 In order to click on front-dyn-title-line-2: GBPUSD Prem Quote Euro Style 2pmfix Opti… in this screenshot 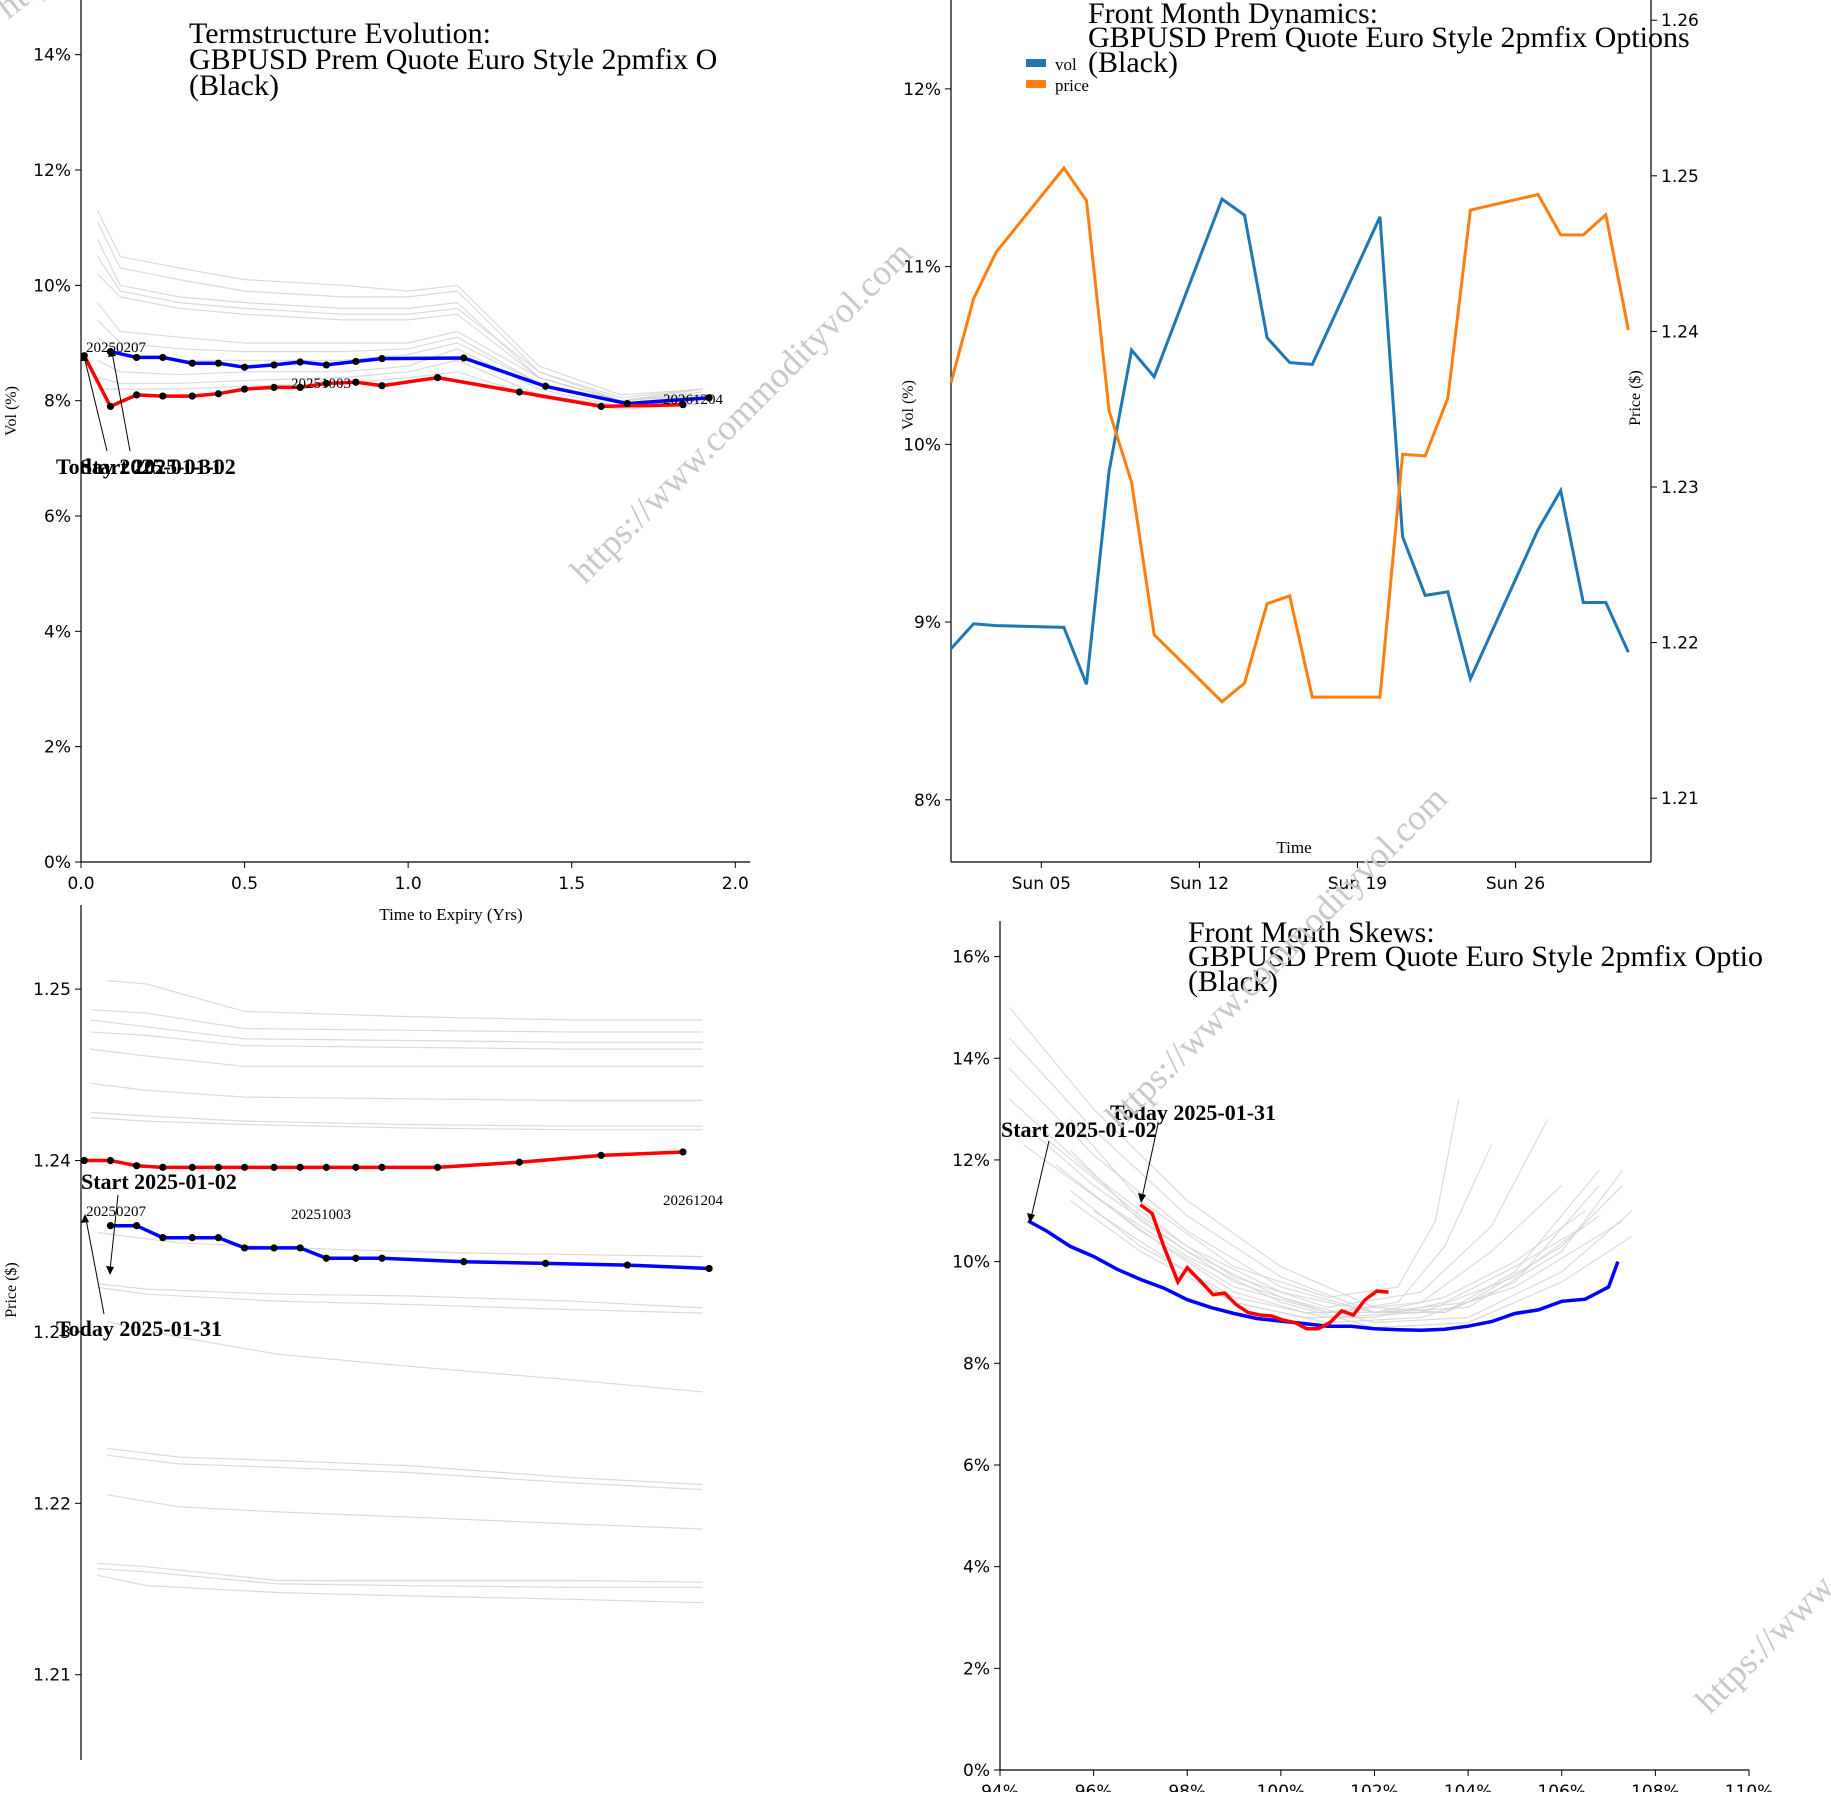, I will do `click(1389, 37)`.